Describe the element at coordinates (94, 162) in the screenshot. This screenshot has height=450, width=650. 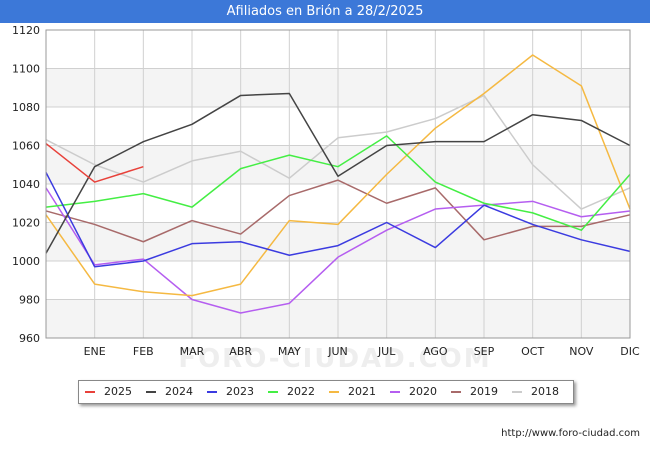
I see `series-line-2025` at that location.